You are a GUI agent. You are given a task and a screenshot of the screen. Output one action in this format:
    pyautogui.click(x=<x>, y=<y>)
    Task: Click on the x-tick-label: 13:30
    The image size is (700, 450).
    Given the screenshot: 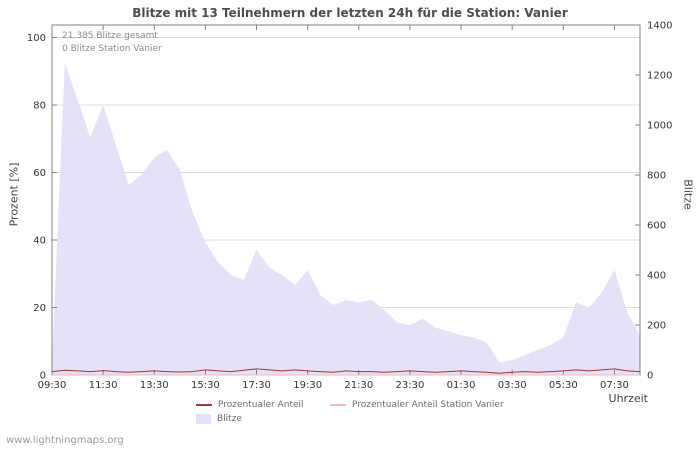 What is the action you would take?
    pyautogui.click(x=154, y=385)
    